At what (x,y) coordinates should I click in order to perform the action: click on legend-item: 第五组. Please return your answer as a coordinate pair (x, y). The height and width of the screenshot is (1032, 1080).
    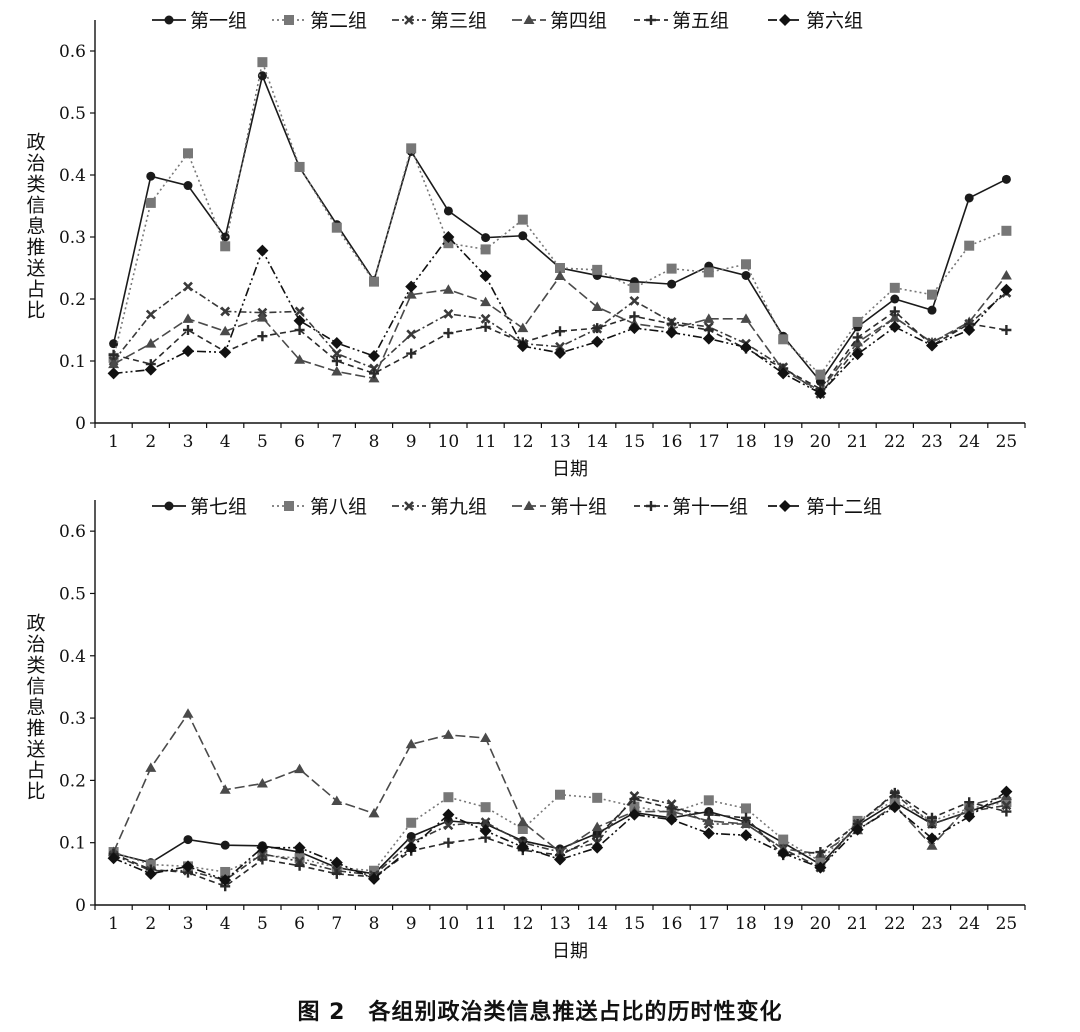
    Looking at the image, I should click on (681, 21).